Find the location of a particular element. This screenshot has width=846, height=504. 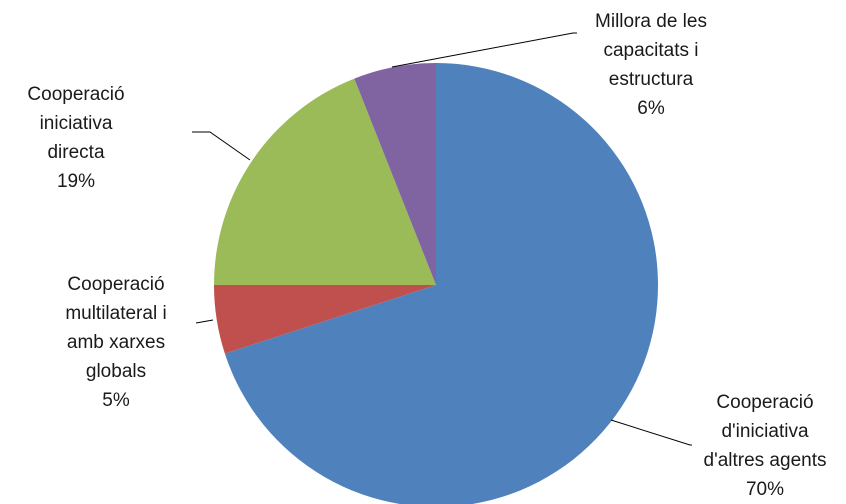

slice-name-label: globals is located at coordinates (116, 371).